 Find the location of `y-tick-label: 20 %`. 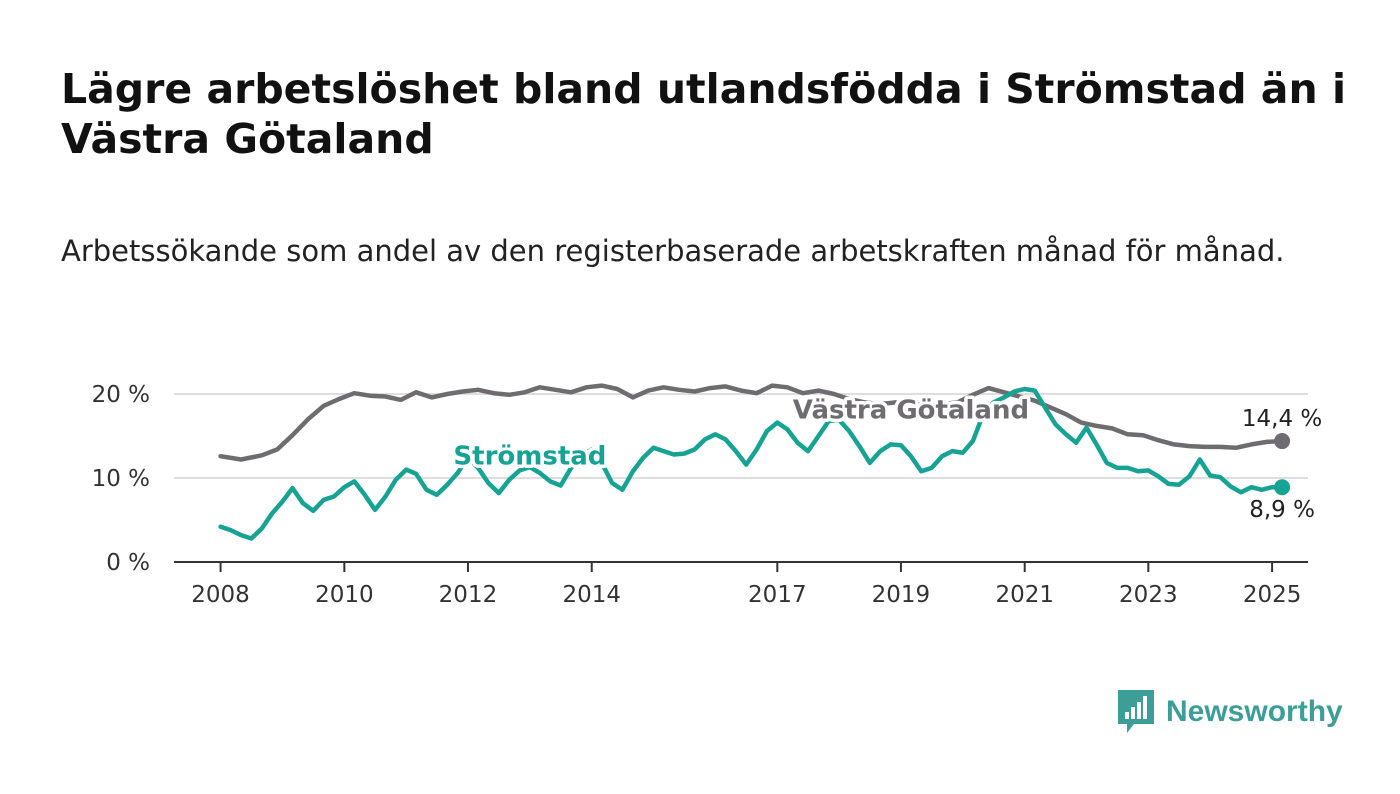

y-tick-label: 20 % is located at coordinates (121, 395).